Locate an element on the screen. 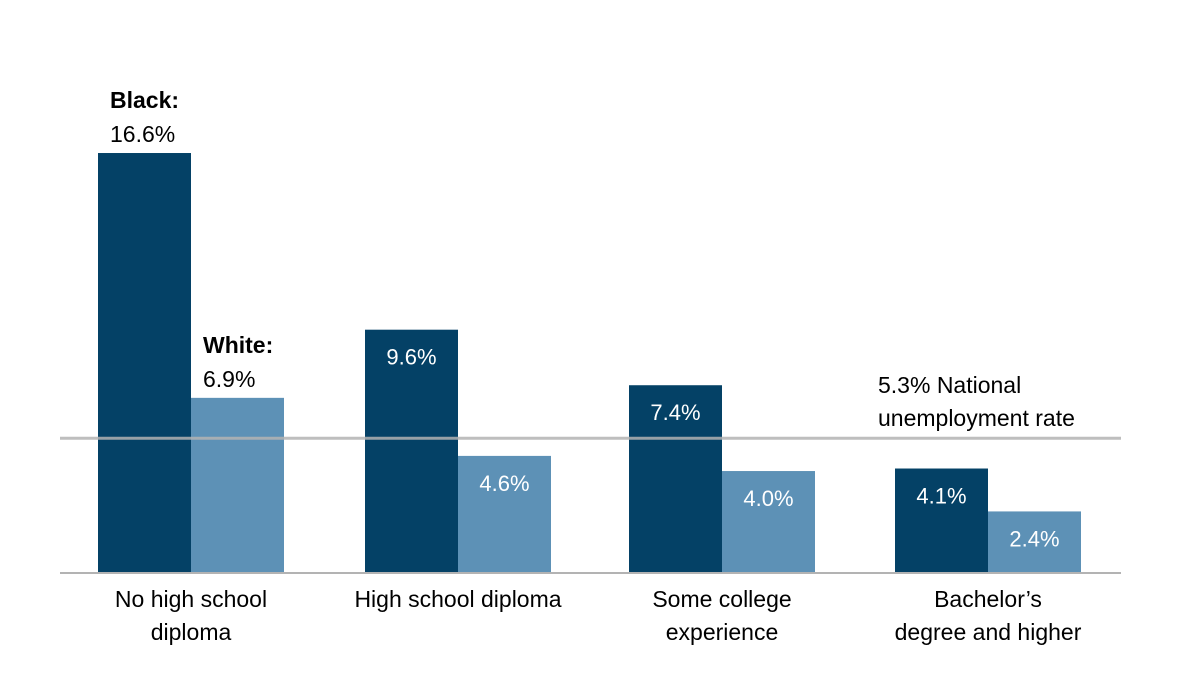 The image size is (1200, 675). bar-white-bachelor-s-degree-and-higher is located at coordinates (1034, 541).